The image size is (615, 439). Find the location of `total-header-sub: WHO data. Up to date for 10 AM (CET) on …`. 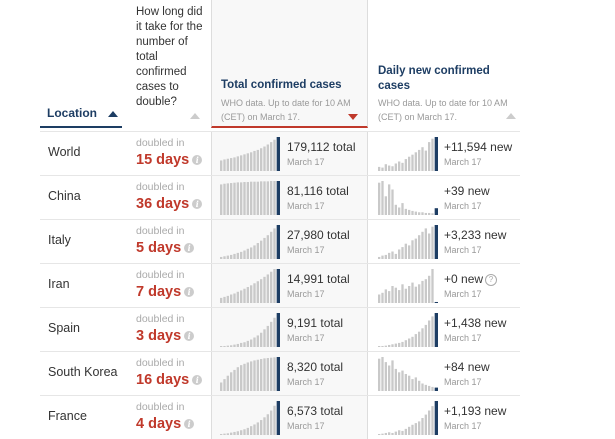

total-header-sub: WHO data. Up to date for 10 AM (CET) on … is located at coordinates (286, 110).